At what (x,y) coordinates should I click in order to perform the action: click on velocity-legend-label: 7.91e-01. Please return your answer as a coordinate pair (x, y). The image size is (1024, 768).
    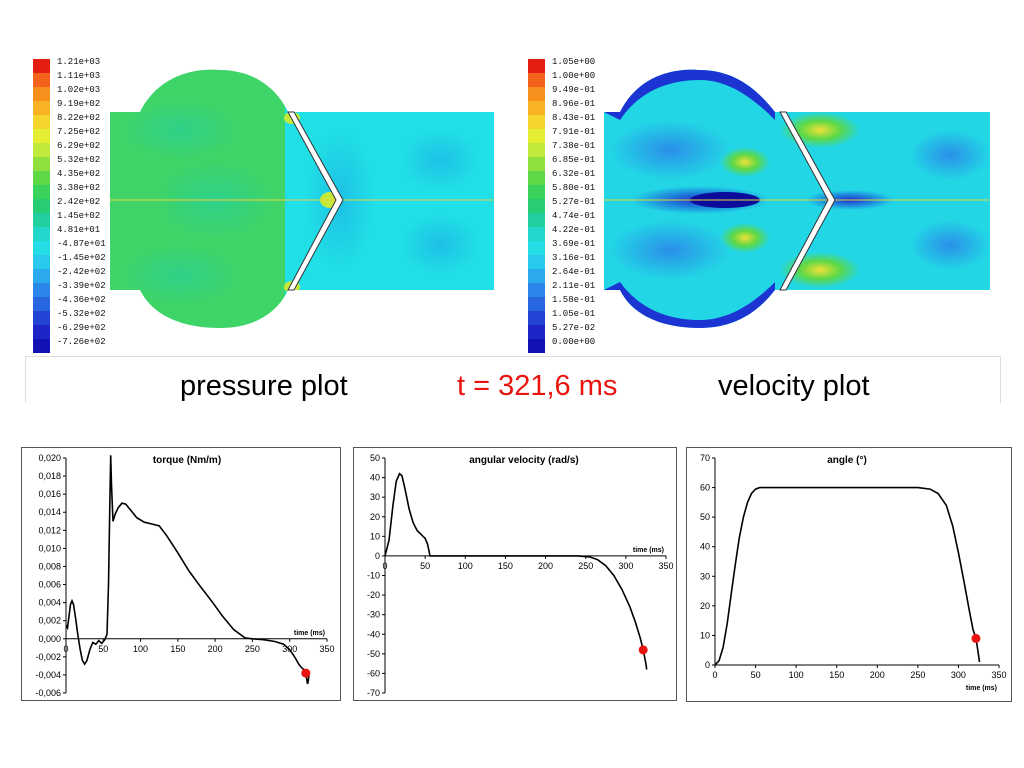
    Looking at the image, I should click on (574, 132).